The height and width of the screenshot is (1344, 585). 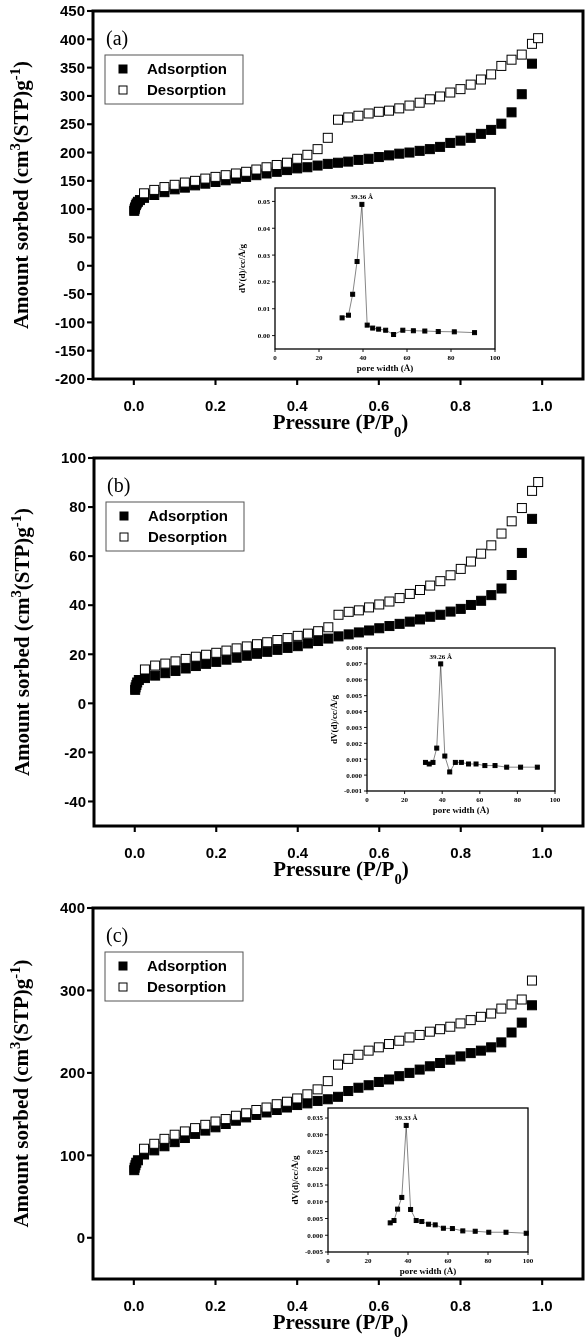 I want to click on y-tick-label: 450, so click(x=72, y=11).